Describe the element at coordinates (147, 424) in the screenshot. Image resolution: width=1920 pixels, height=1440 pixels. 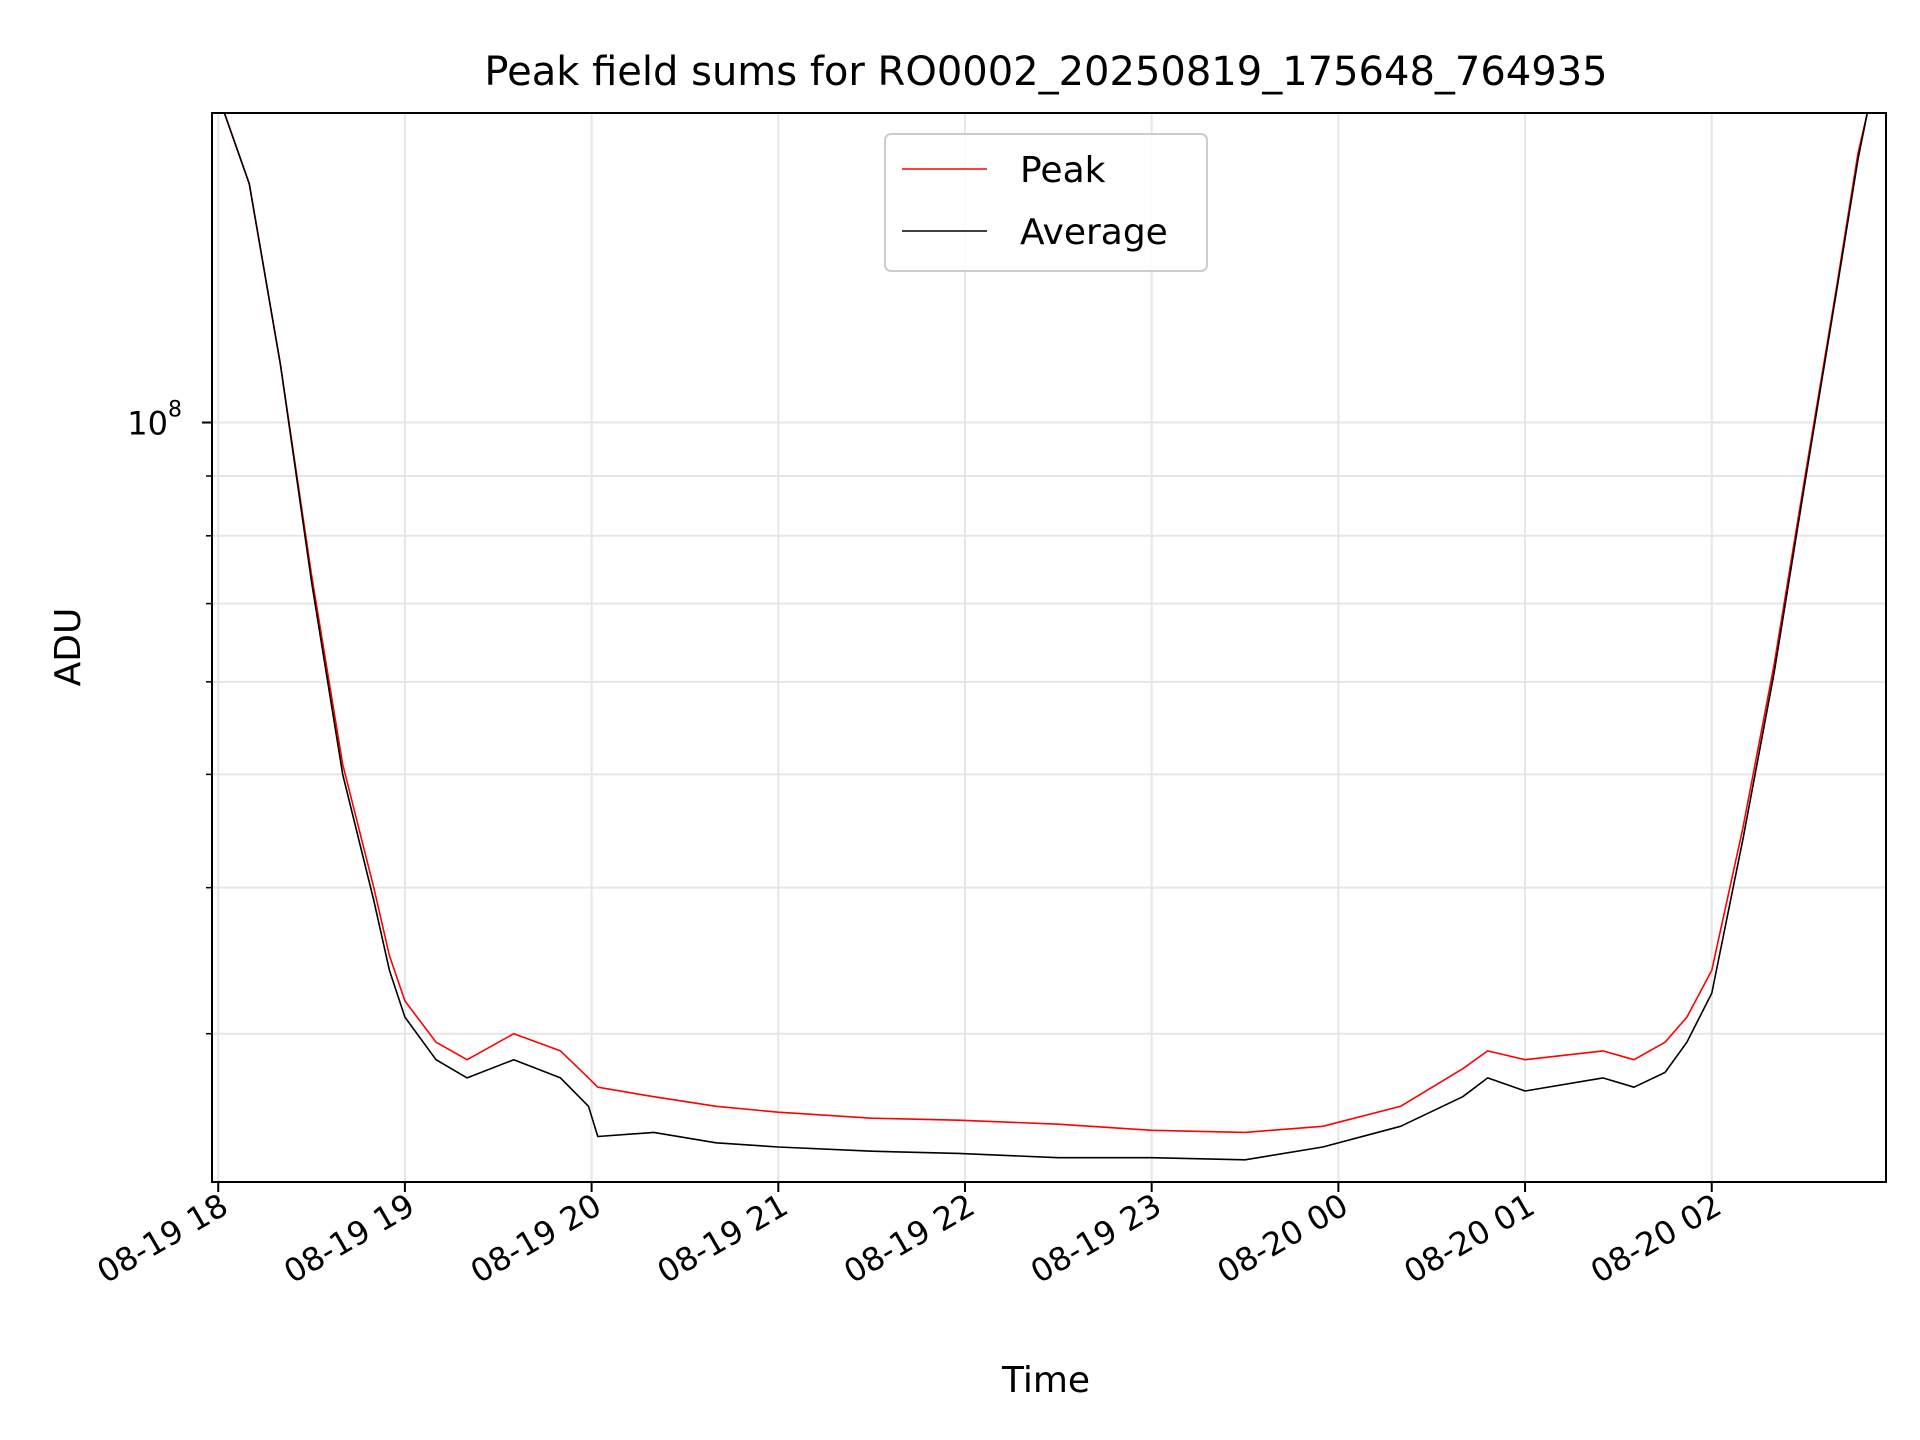
I see `y-tick-label: 10` at that location.